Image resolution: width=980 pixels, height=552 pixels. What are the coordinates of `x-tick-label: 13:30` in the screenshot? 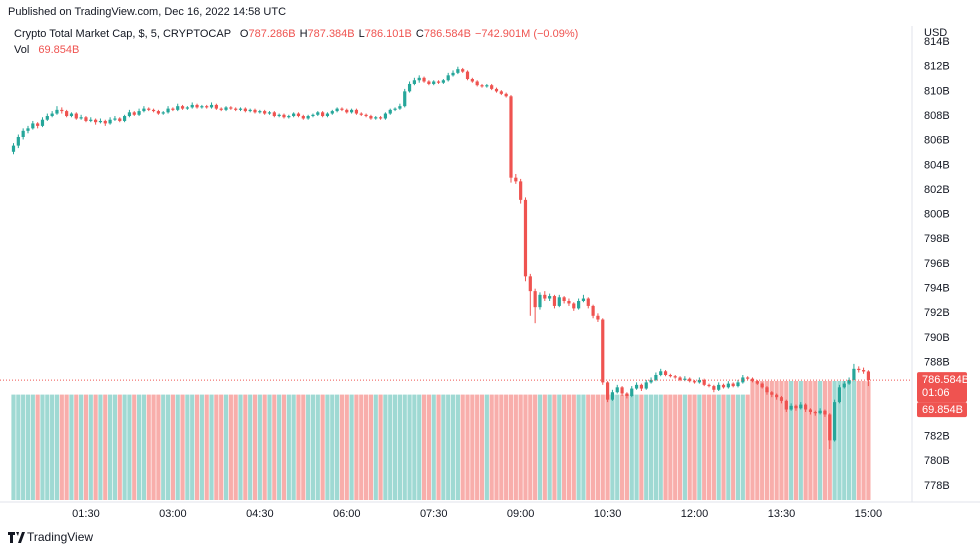 It's located at (782, 514).